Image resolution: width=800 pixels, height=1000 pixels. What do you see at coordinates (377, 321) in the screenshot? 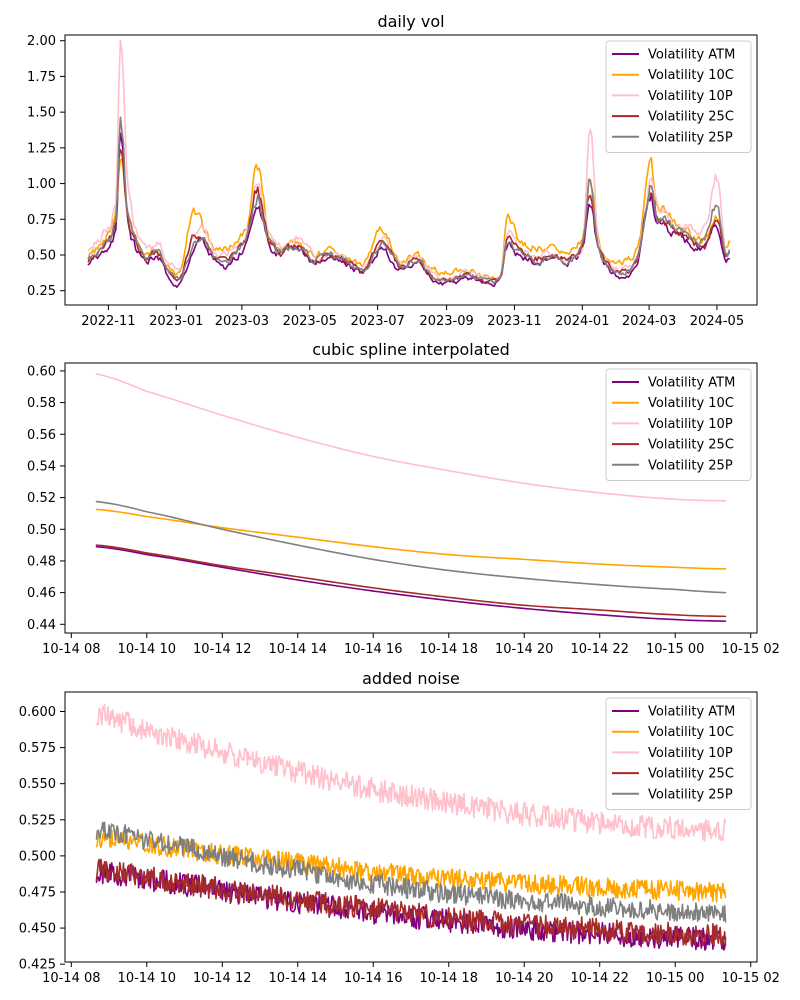
I see `x-tick-label: 2023-07` at bounding box center [377, 321].